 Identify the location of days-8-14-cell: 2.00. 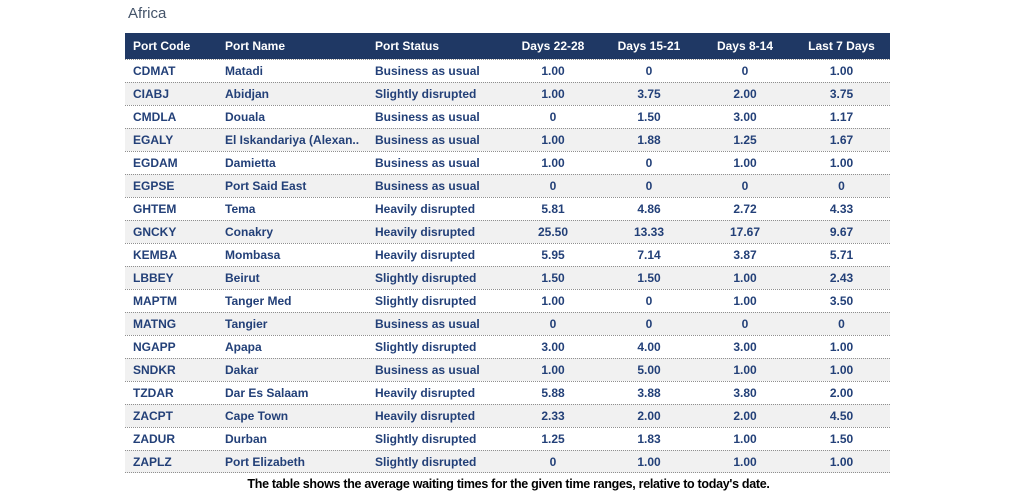
(745, 94).